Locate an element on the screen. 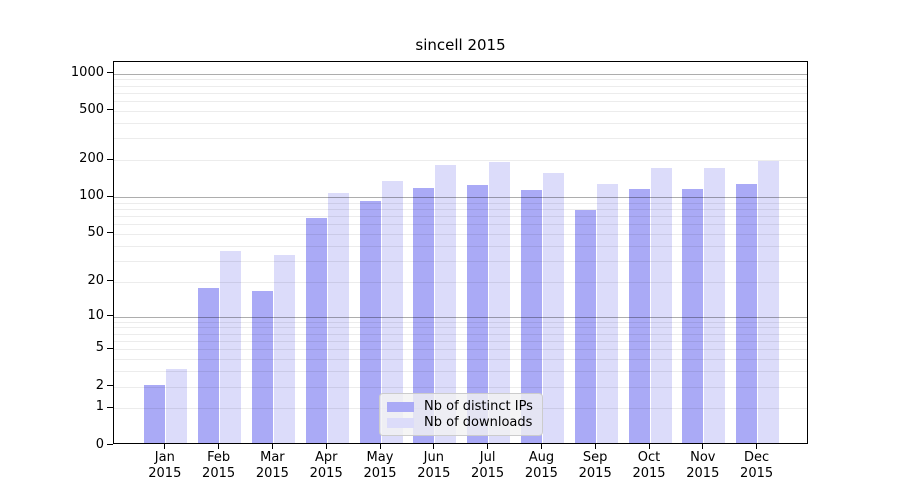 The height and width of the screenshot is (500, 900). bar-may-ips is located at coordinates (370, 321).